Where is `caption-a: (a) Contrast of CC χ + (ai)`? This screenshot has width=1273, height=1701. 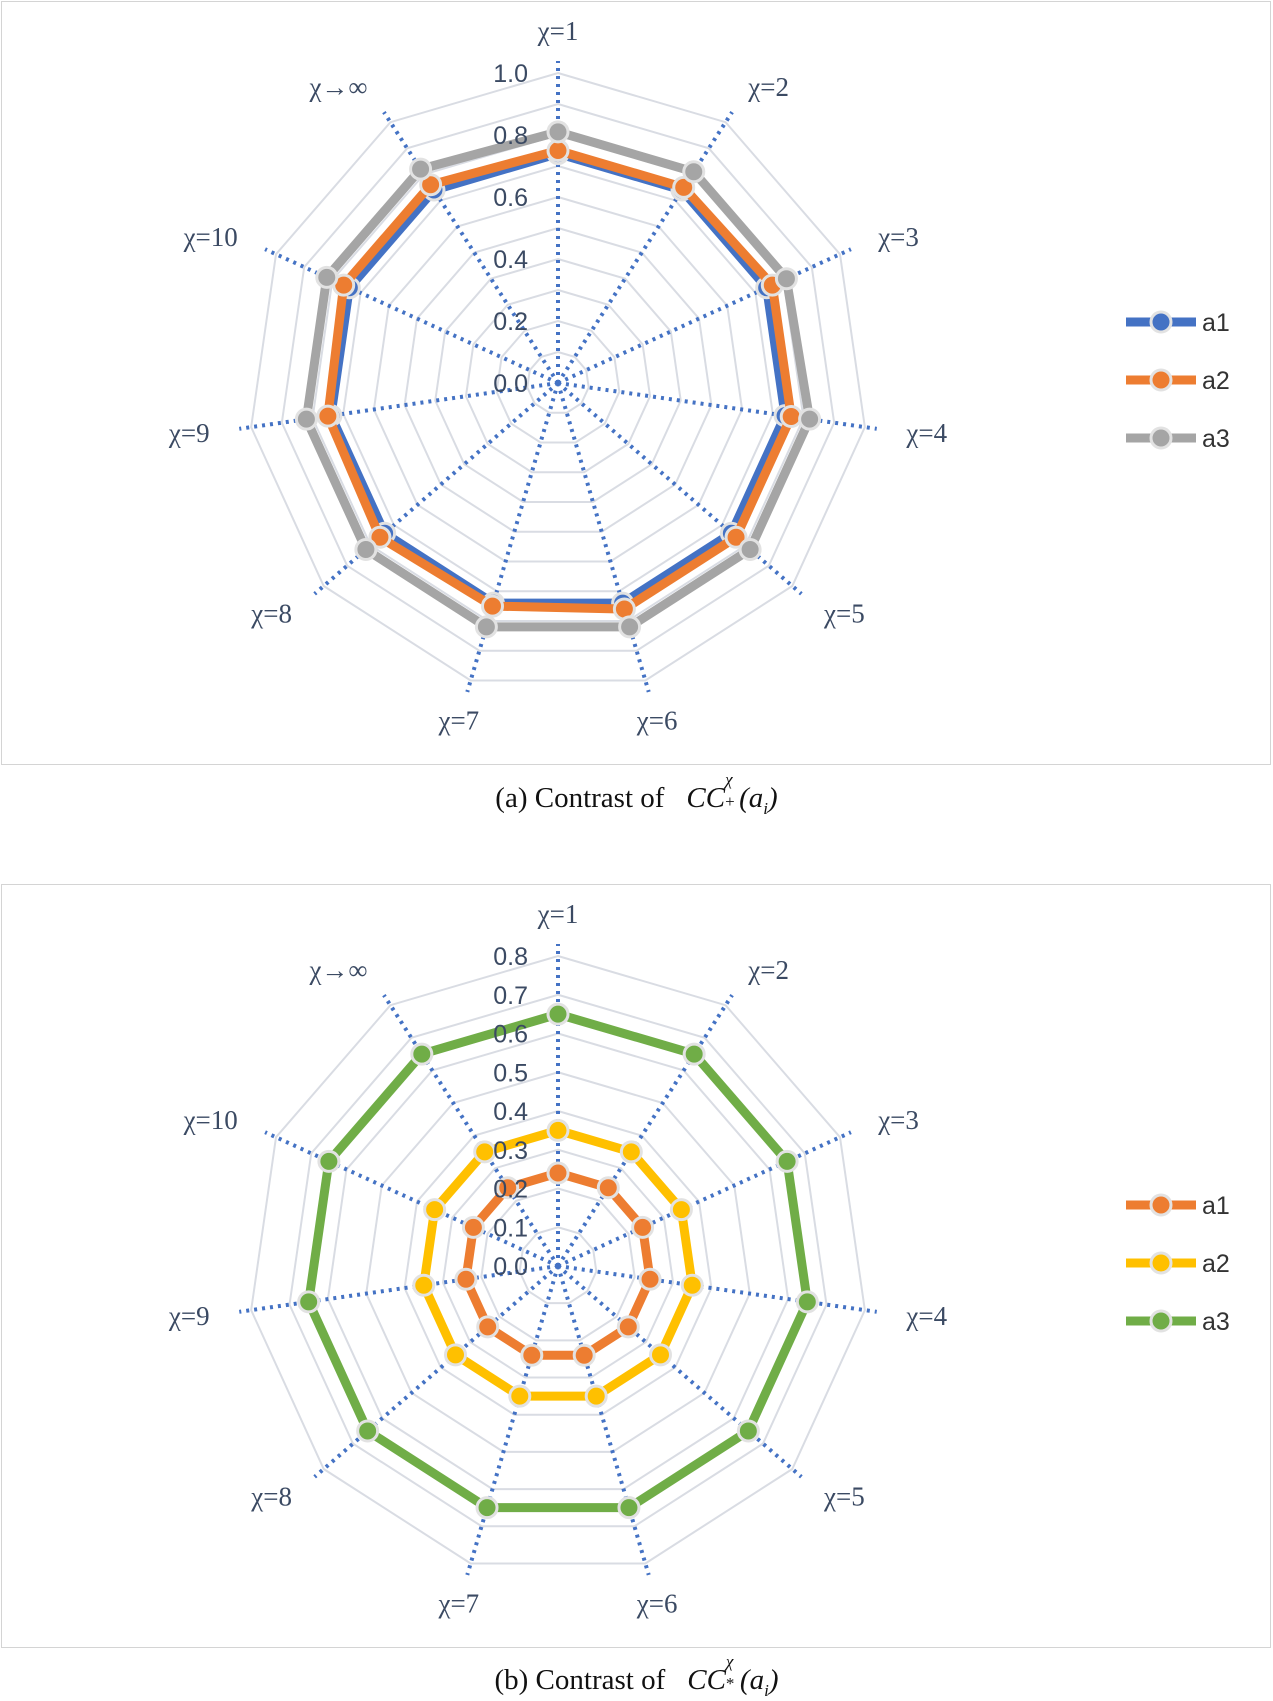
caption-a: (a) Contrast of CC χ + (ai) is located at coordinates (636, 794).